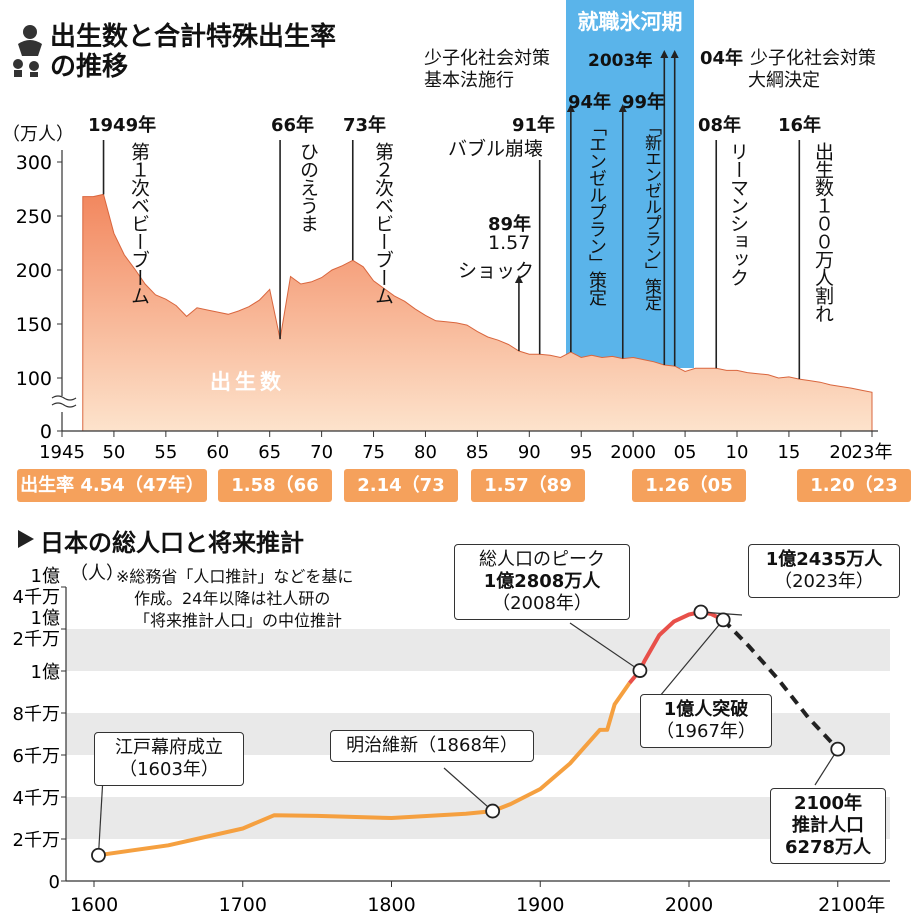  What do you see at coordinates (94, 905) in the screenshot?
I see `x-tick-label: 1600` at bounding box center [94, 905].